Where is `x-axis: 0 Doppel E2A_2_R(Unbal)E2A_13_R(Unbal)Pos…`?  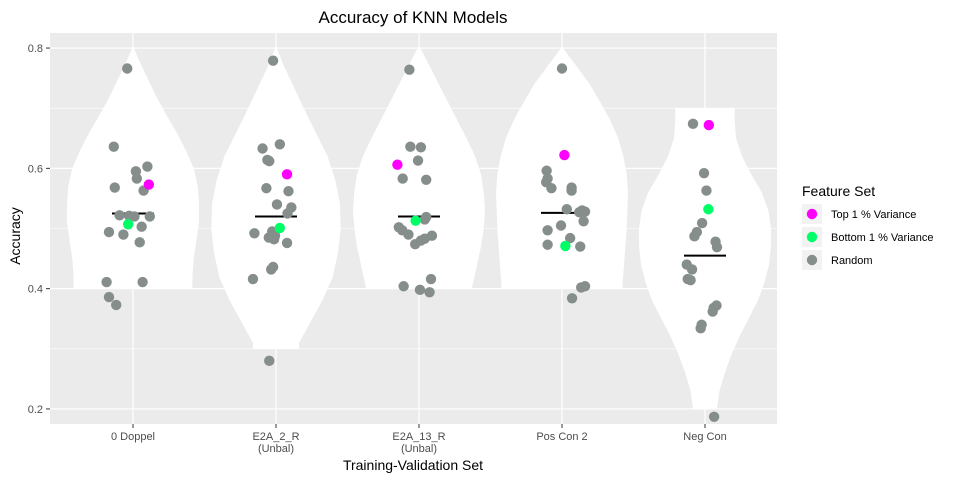 x-axis: 0 Doppel E2A_2_R(Unbal)E2A_13_R(Unbal)Pos… is located at coordinates (419, 439).